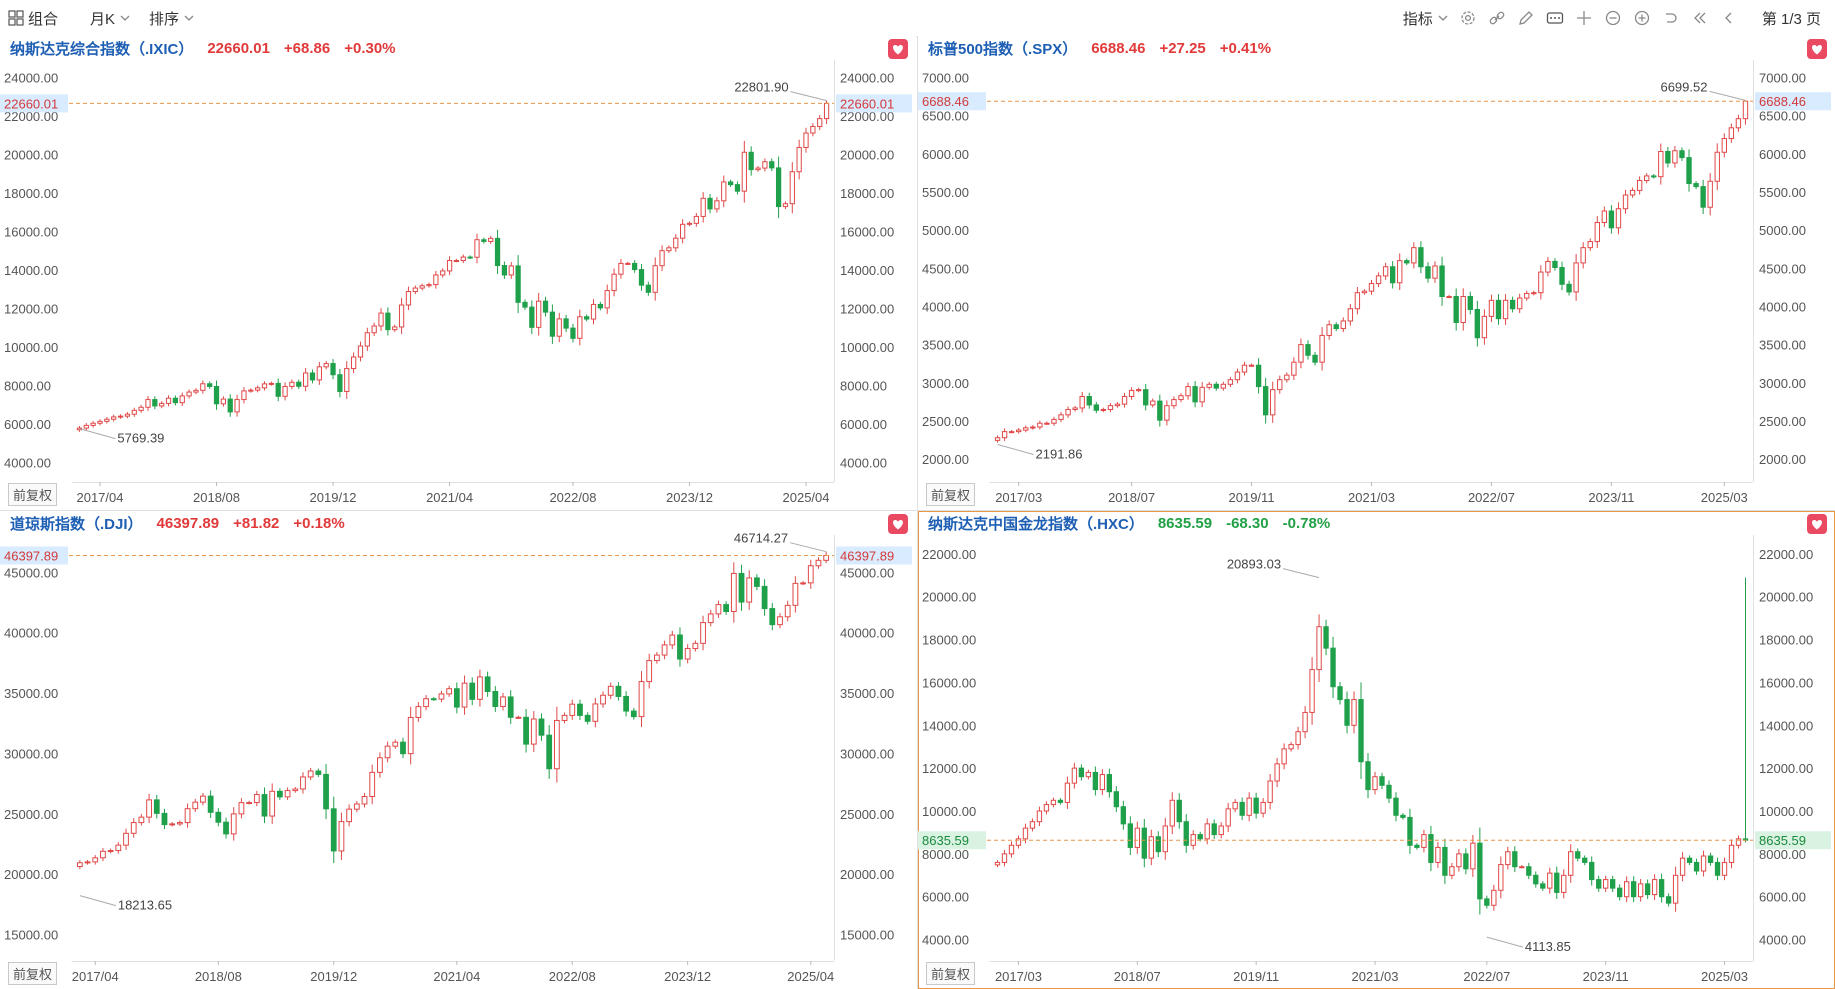 Image resolution: width=1835 pixels, height=989 pixels. Describe the element at coordinates (140, 438) in the screenshot. I see `min-value-label: 5769.39` at that location.